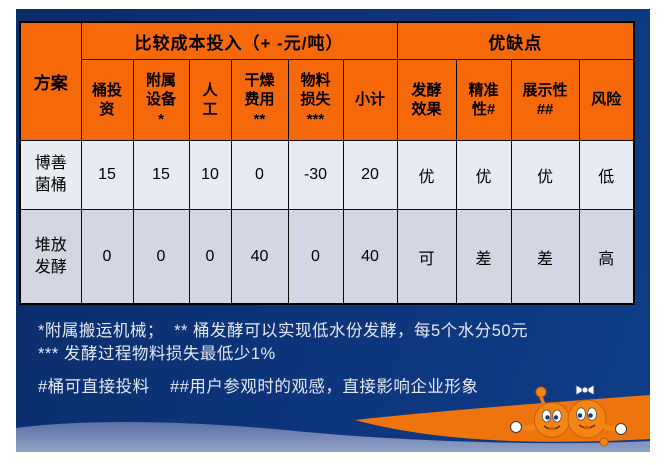 The height and width of the screenshot is (465, 670). What do you see at coordinates (483, 100) in the screenshot?
I see `column-header: 精准 性#` at bounding box center [483, 100].